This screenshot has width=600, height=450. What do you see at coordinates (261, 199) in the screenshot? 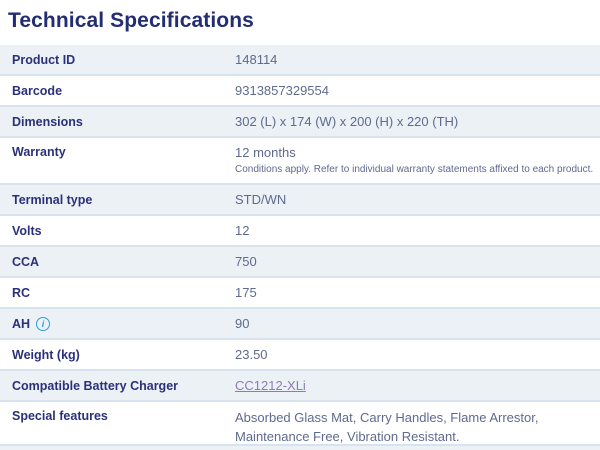
I see `spec-value: STD/WN` at bounding box center [261, 199].